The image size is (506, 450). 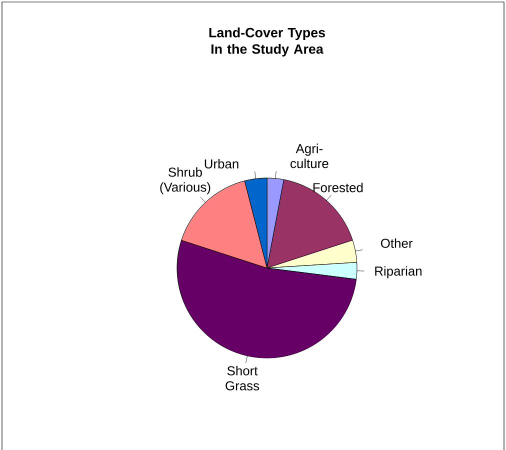 I want to click on slice-label: Urban, so click(x=221, y=163).